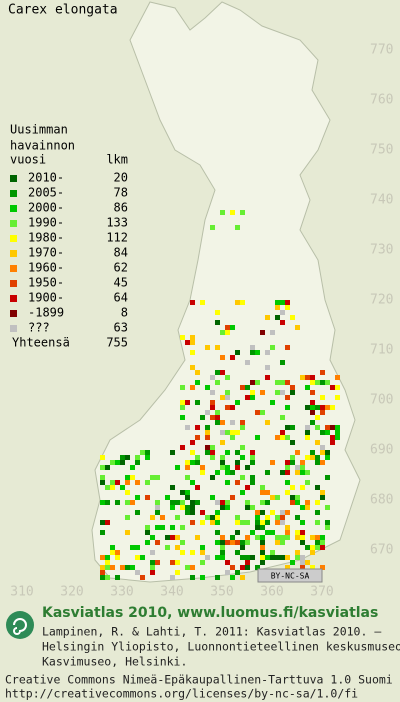 The width and height of the screenshot is (400, 702). I want to click on x-grid-label: 370, so click(321, 592).